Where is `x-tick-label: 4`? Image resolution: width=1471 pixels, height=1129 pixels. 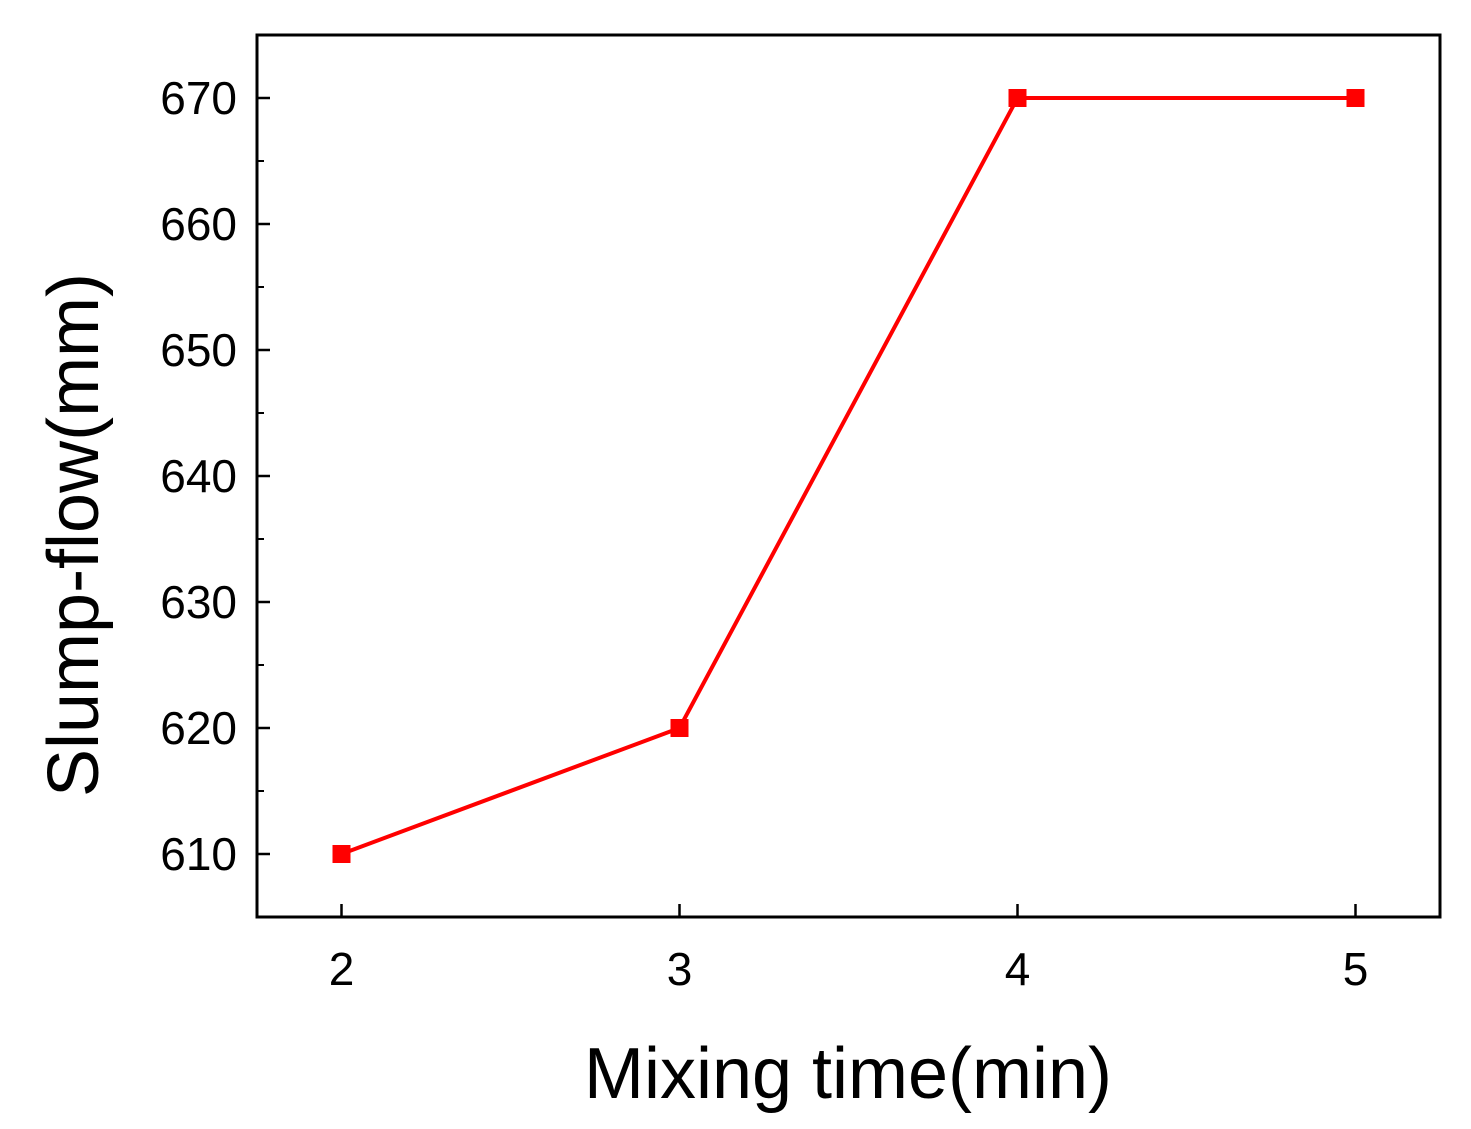
x-tick-label: 4 is located at coordinates (1018, 969).